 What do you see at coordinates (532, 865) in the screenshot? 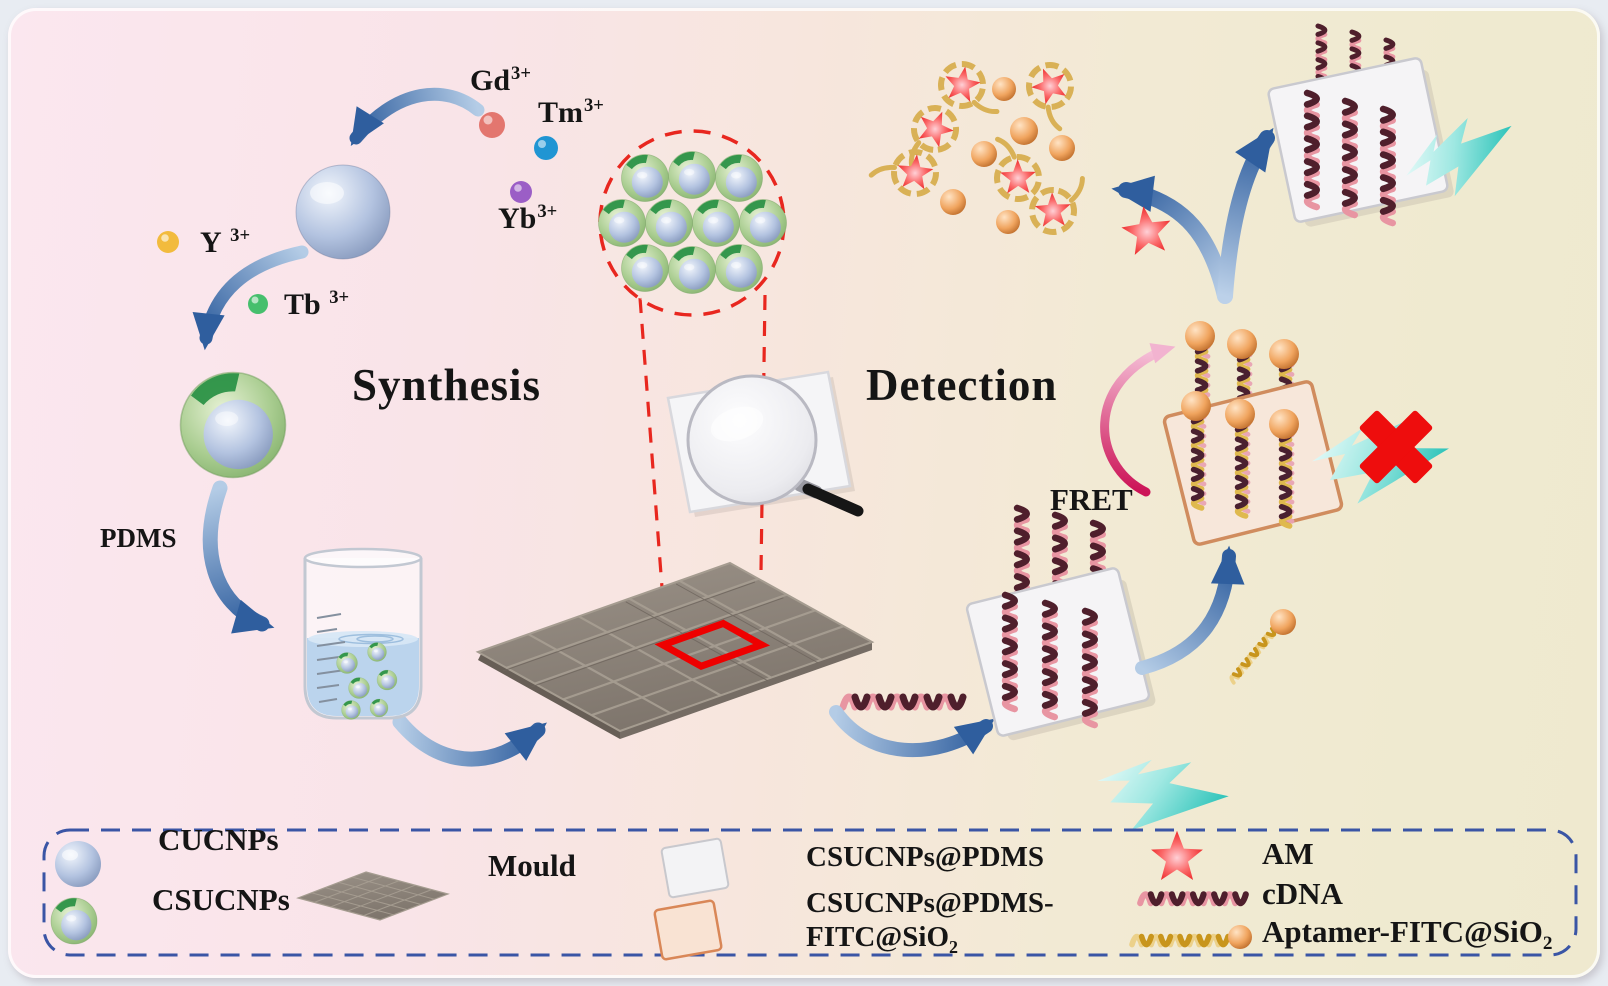
I see `legend-label-mould: Mould` at bounding box center [532, 865].